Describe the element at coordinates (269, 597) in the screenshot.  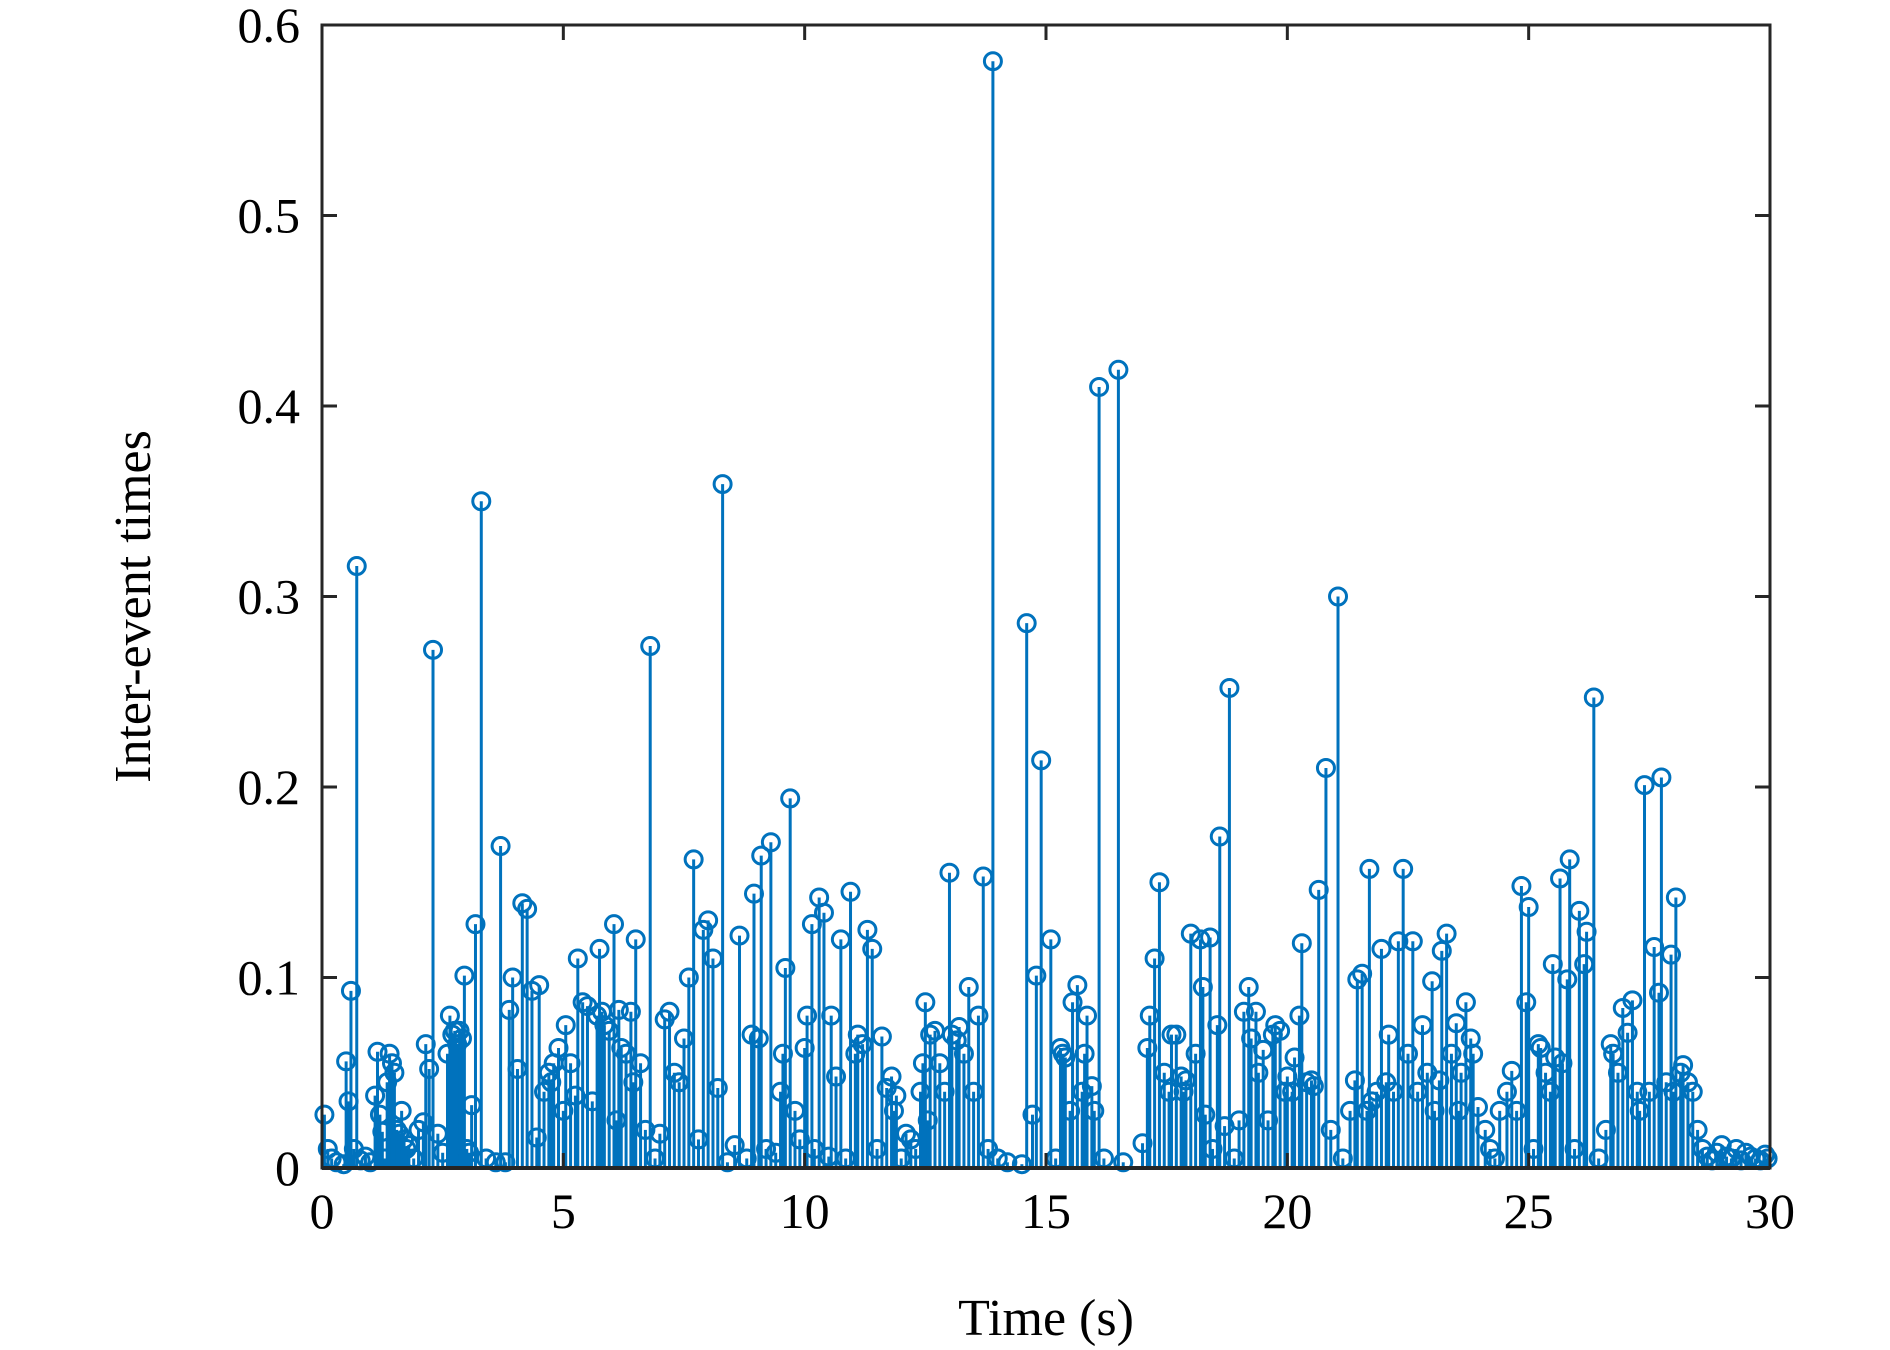
I see `y-tick-label: 0.3` at that location.